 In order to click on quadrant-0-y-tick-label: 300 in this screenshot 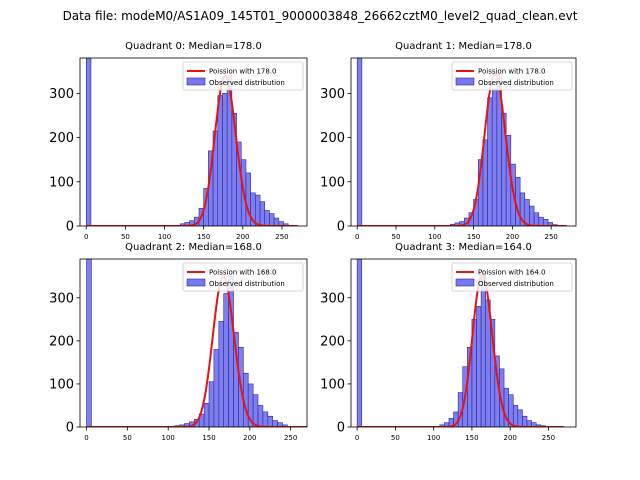, I will do `click(61, 94)`.